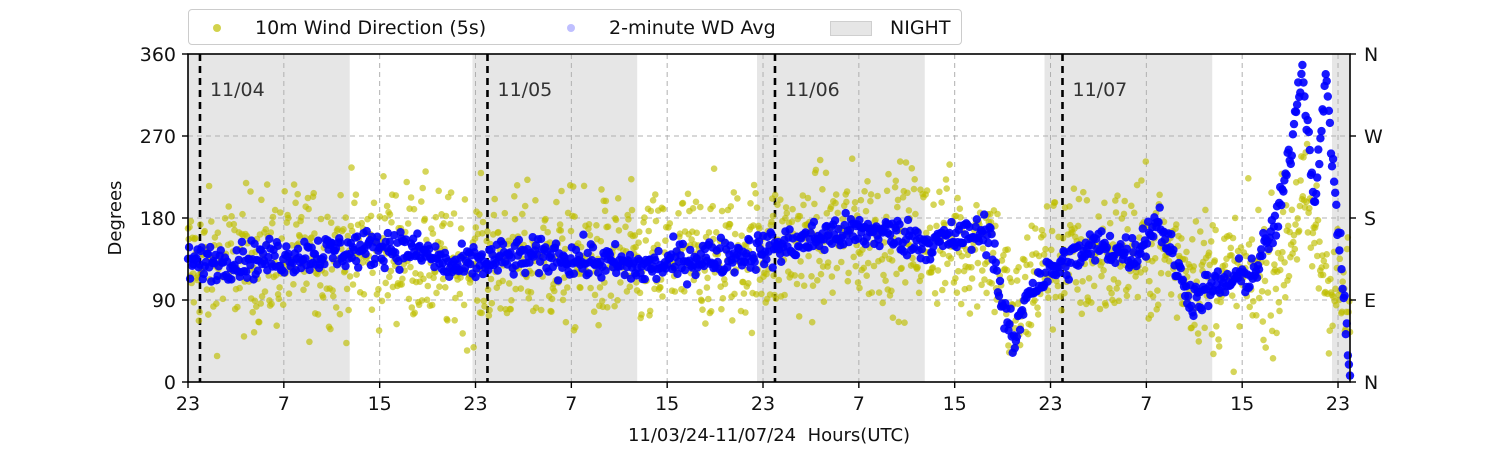 Image resolution: width=1500 pixels, height=450 pixels. What do you see at coordinates (237, 90) in the screenshot?
I see `day-marker-label: 11/04` at bounding box center [237, 90].